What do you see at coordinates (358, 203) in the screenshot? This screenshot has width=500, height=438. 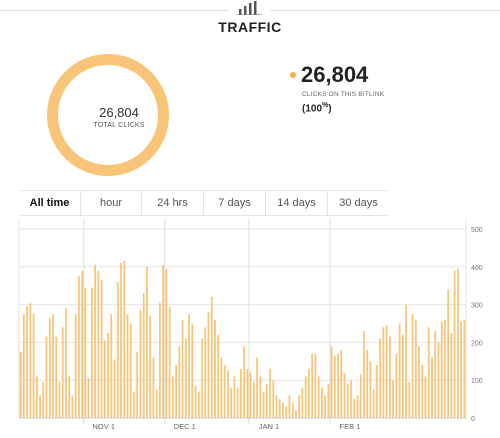 I see `tab-30-days: 30 days` at bounding box center [358, 203].